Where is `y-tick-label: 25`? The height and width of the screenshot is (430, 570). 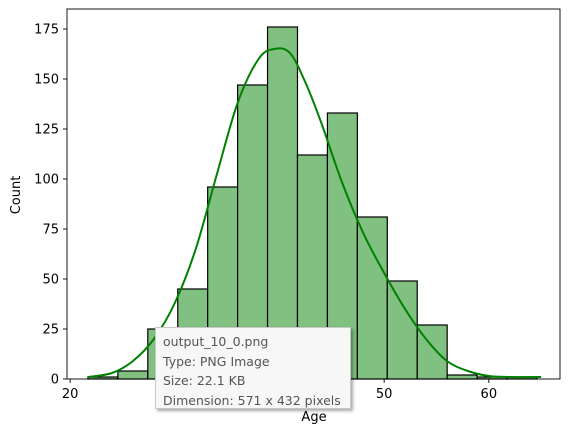
y-tick-label: 25 is located at coordinates (50, 330).